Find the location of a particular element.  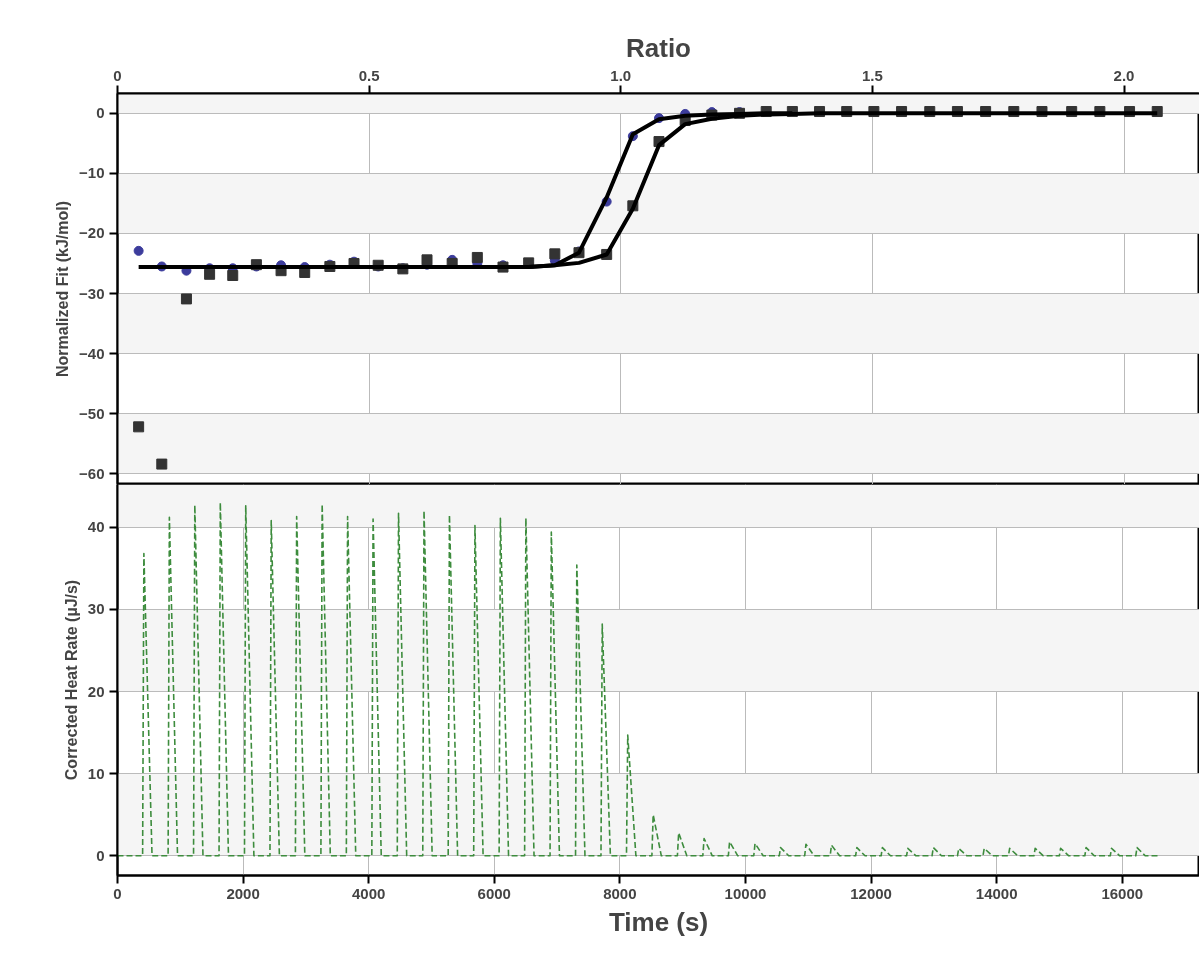

x-tick-label: 14000 is located at coordinates (996, 893).